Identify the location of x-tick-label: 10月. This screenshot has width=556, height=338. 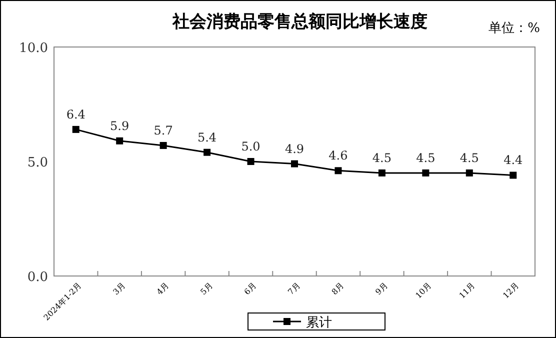
(424, 290).